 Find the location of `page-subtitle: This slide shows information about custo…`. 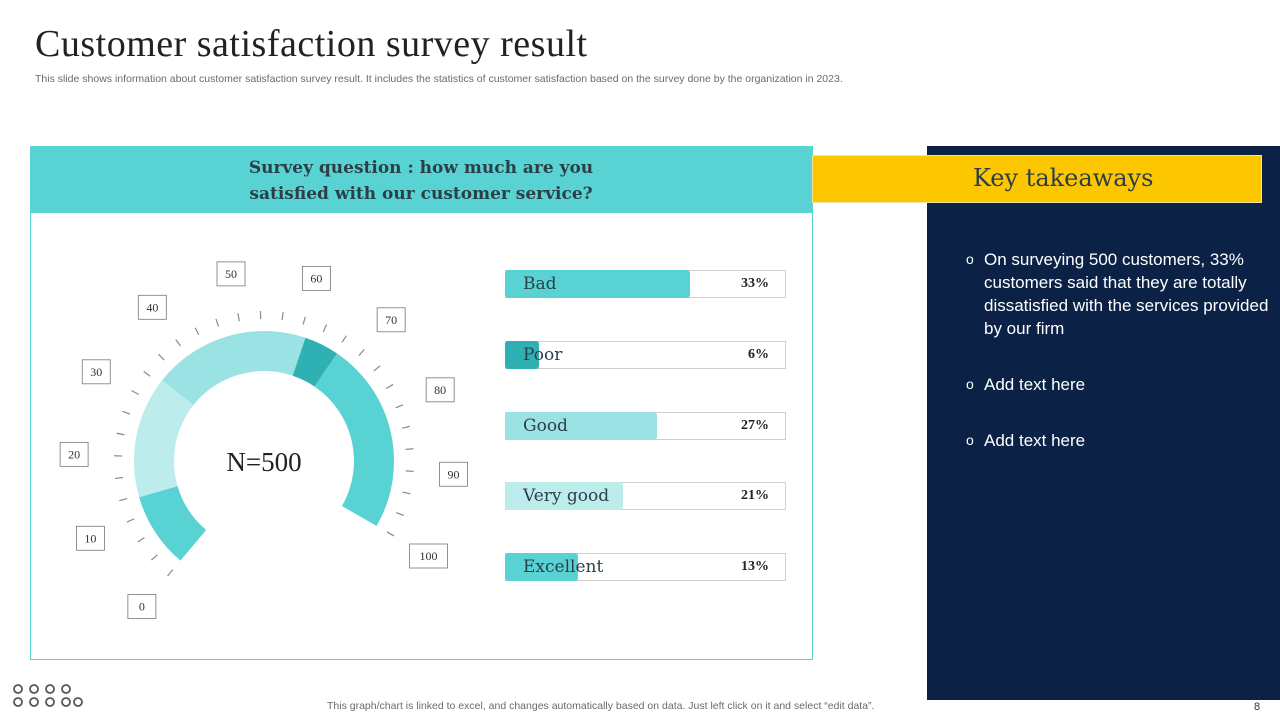

page-subtitle: This slide shows information about custo… is located at coordinates (439, 79).